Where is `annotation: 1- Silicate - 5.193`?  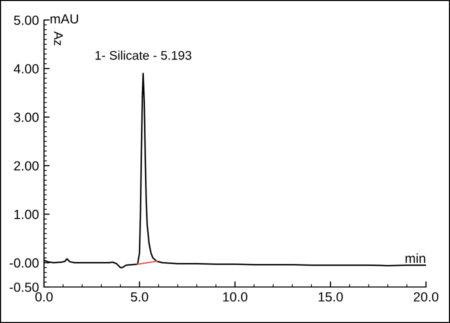
annotation: 1- Silicate - 5.193 is located at coordinates (144, 55).